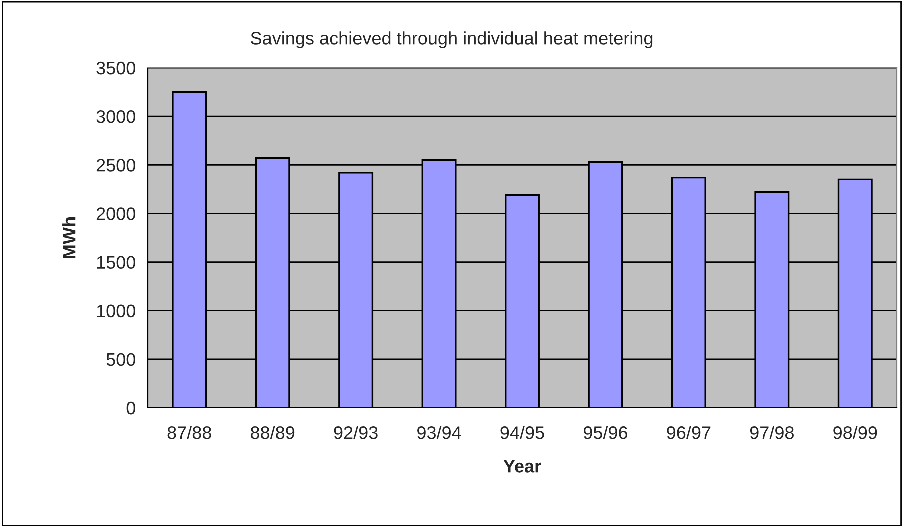 This screenshot has height=529, width=904. What do you see at coordinates (116, 165) in the screenshot?
I see `y-tick-label: 2500` at bounding box center [116, 165].